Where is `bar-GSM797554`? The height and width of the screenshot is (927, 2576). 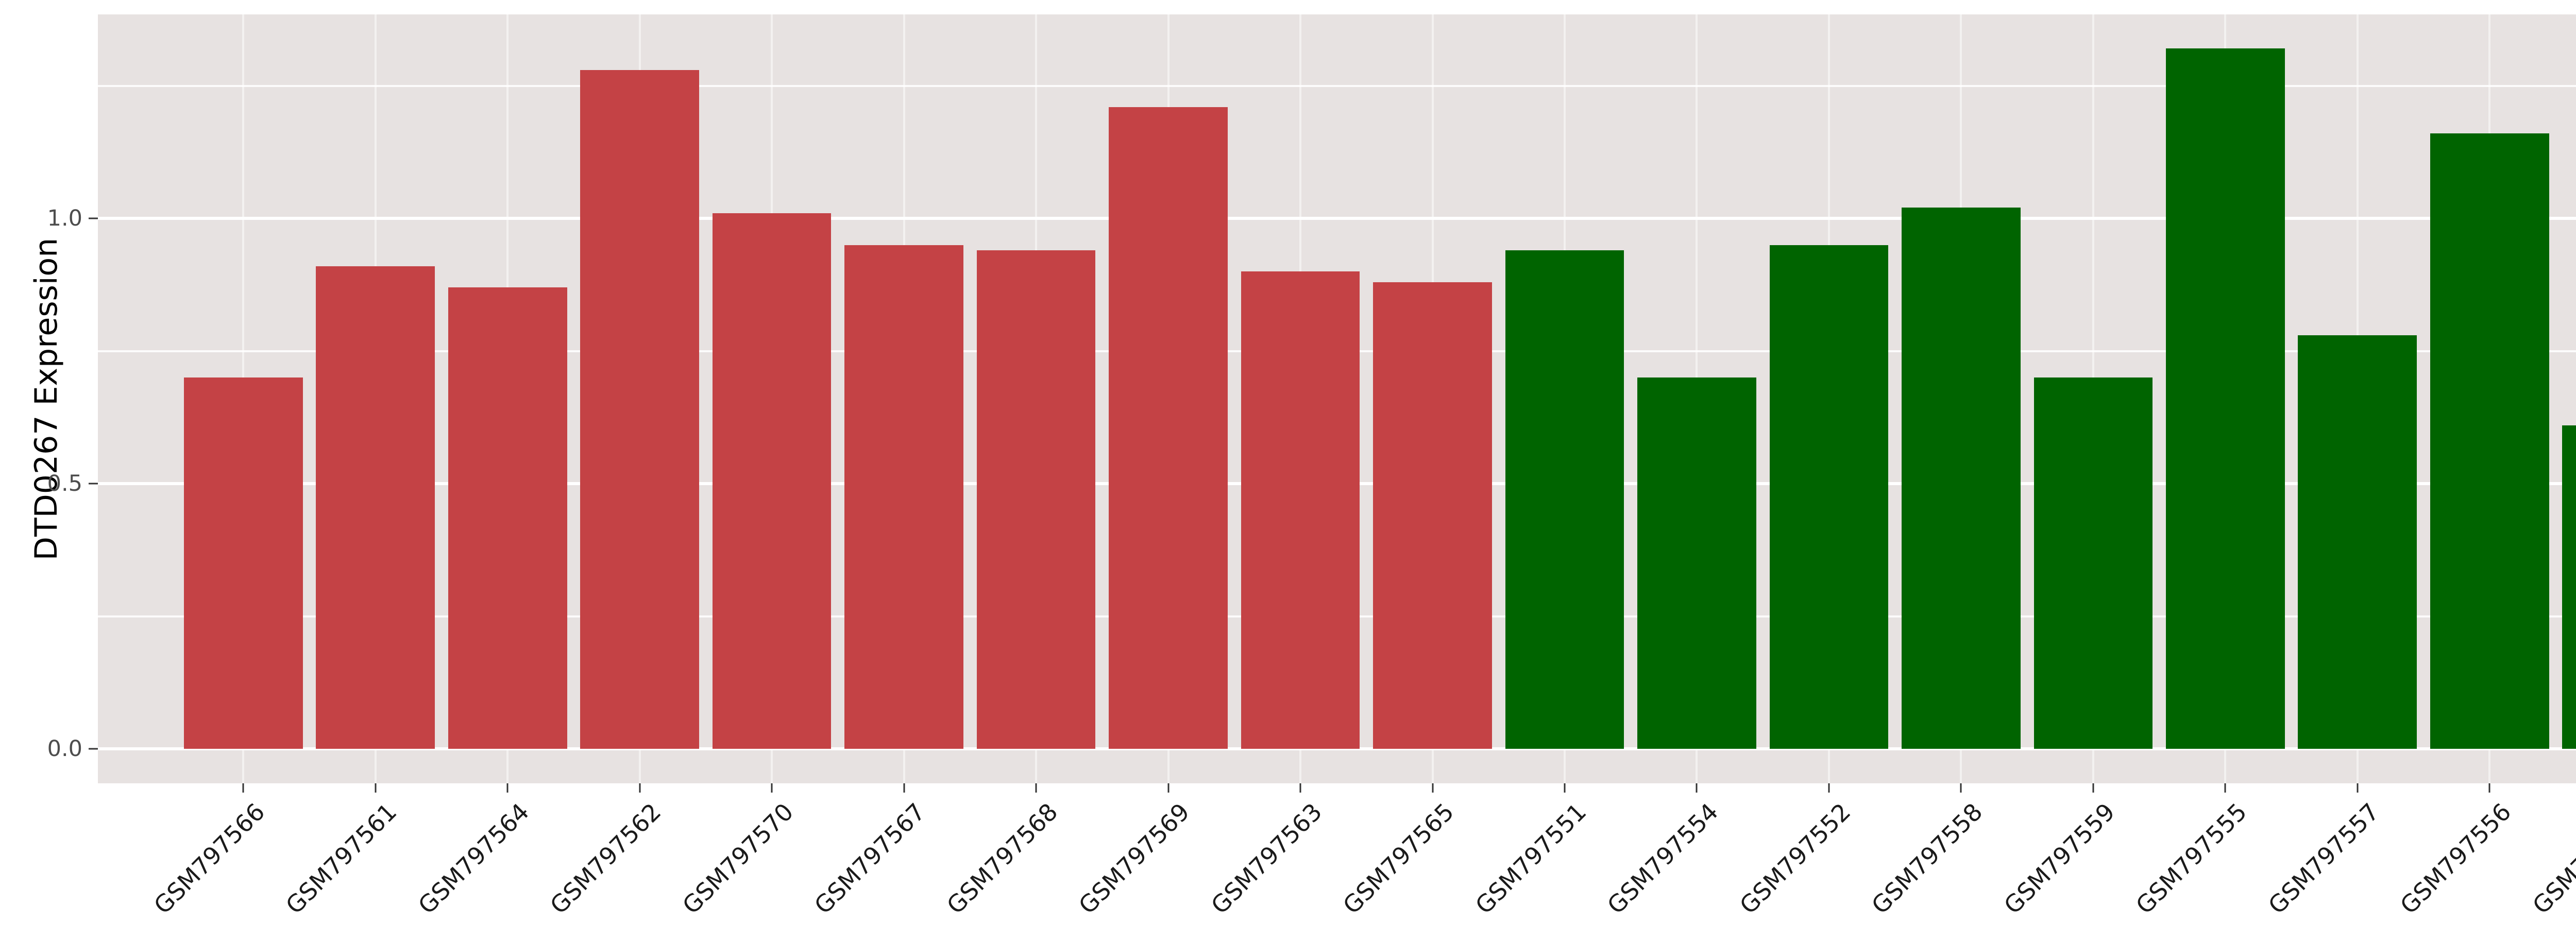 bar-GSM797554 is located at coordinates (1697, 563).